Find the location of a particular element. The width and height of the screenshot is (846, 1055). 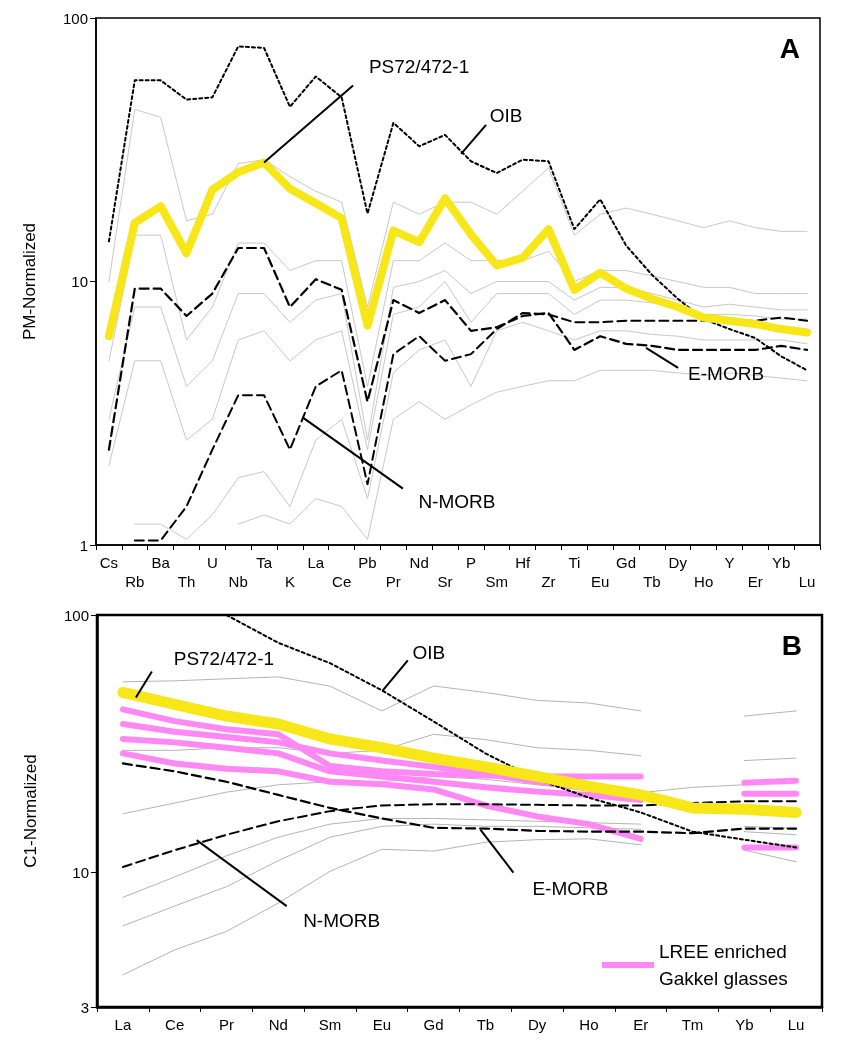

x-tick-label: Rb is located at coordinates (135, 581).